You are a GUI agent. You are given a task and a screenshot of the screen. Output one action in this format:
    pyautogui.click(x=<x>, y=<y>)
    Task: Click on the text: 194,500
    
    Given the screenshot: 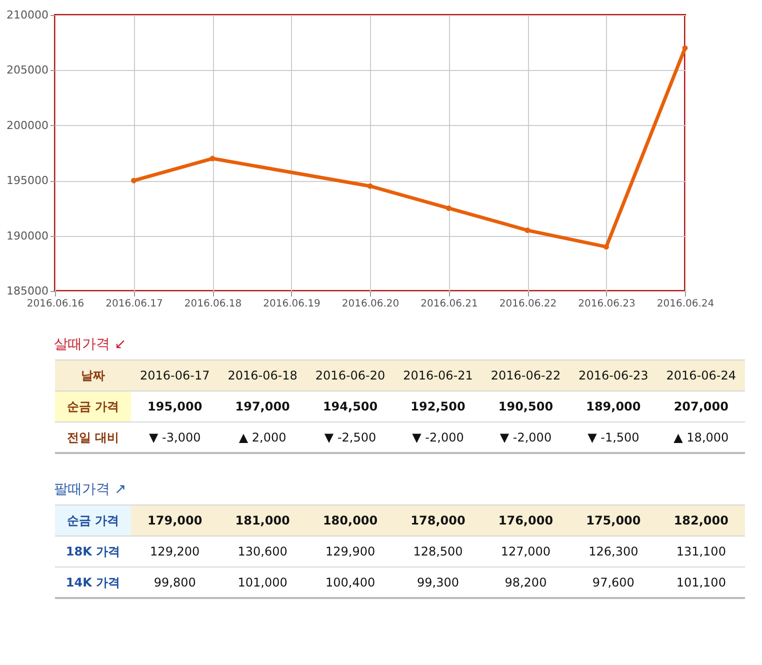 What is the action you would take?
    pyautogui.click(x=350, y=407)
    